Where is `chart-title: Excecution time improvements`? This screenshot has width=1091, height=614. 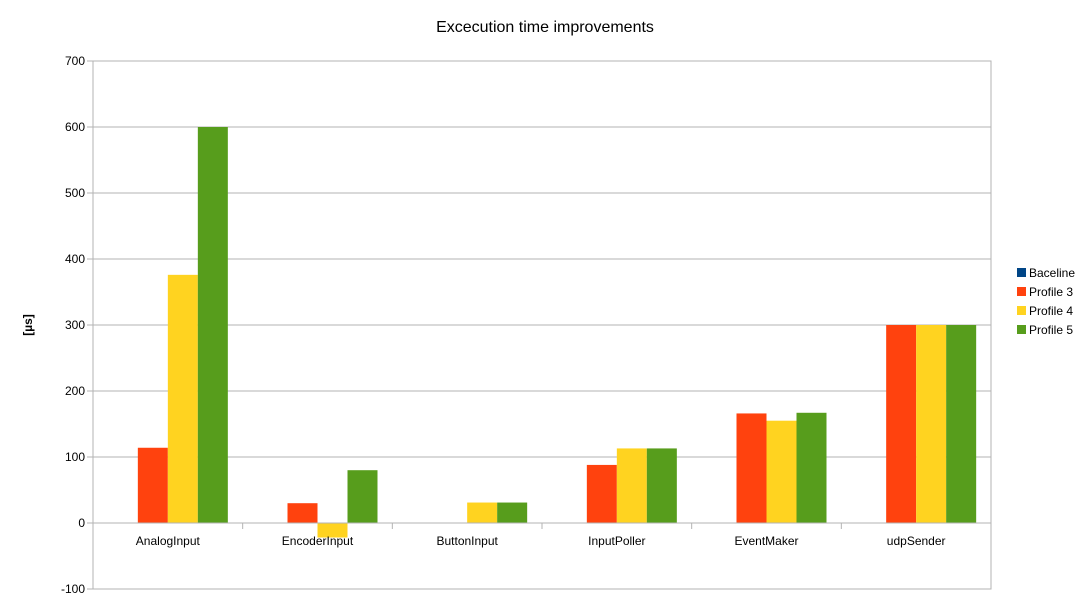 chart-title: Excecution time improvements is located at coordinates (545, 27).